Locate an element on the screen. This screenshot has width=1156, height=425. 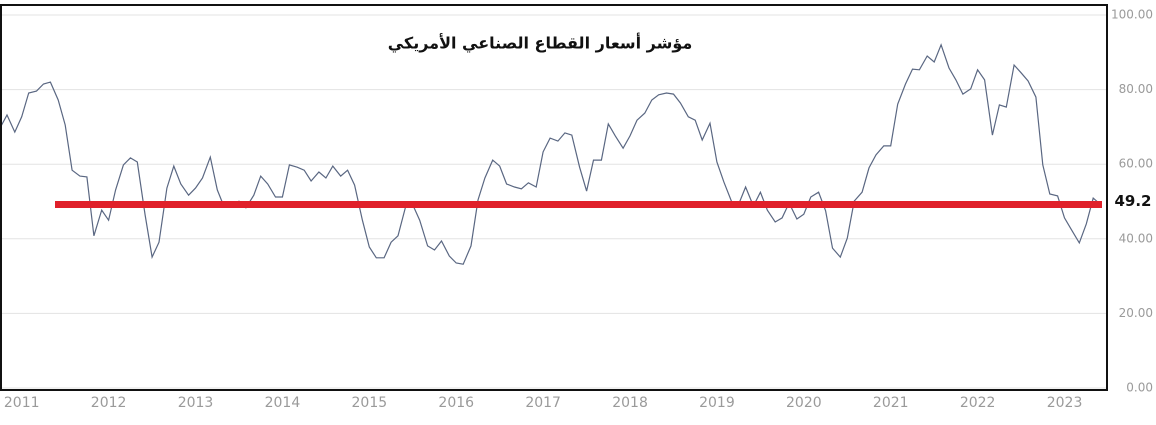
x-tick-label: 2016 is located at coordinates (456, 403).